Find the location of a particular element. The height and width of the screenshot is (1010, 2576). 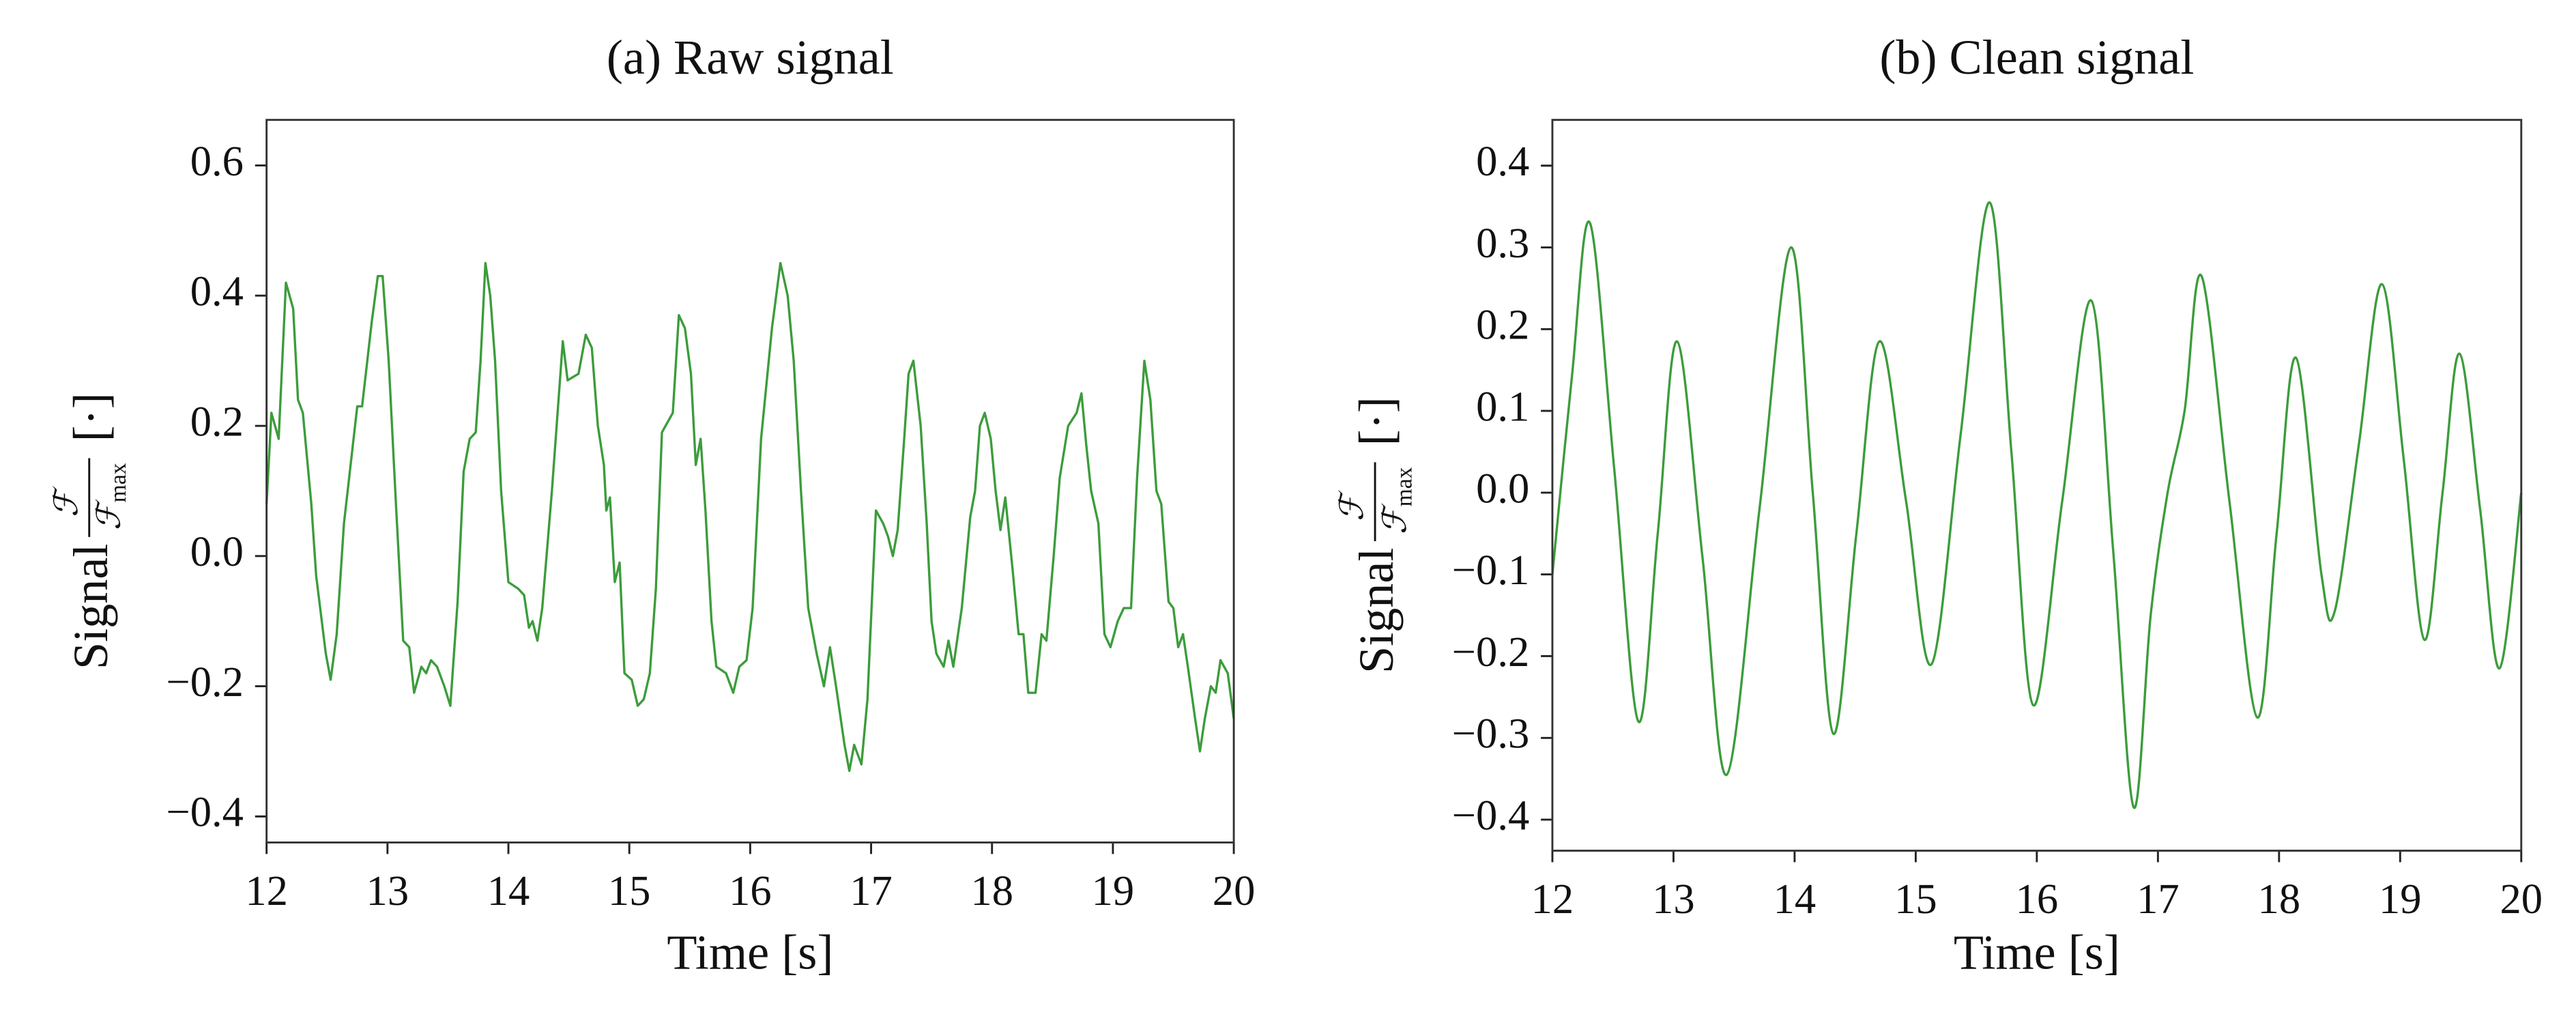

y-tick-label: 0.6 is located at coordinates (217, 161).